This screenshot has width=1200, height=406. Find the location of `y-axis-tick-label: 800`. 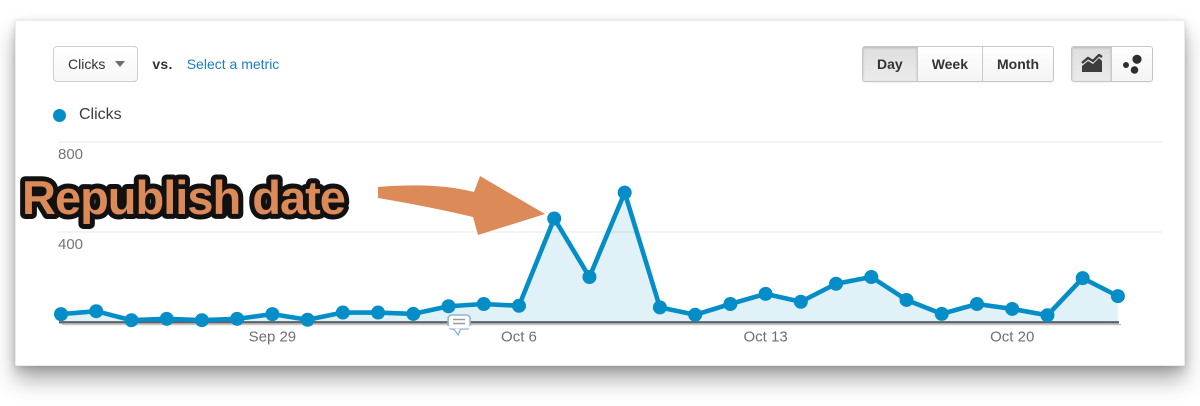

y-axis-tick-label: 800 is located at coordinates (70, 154).